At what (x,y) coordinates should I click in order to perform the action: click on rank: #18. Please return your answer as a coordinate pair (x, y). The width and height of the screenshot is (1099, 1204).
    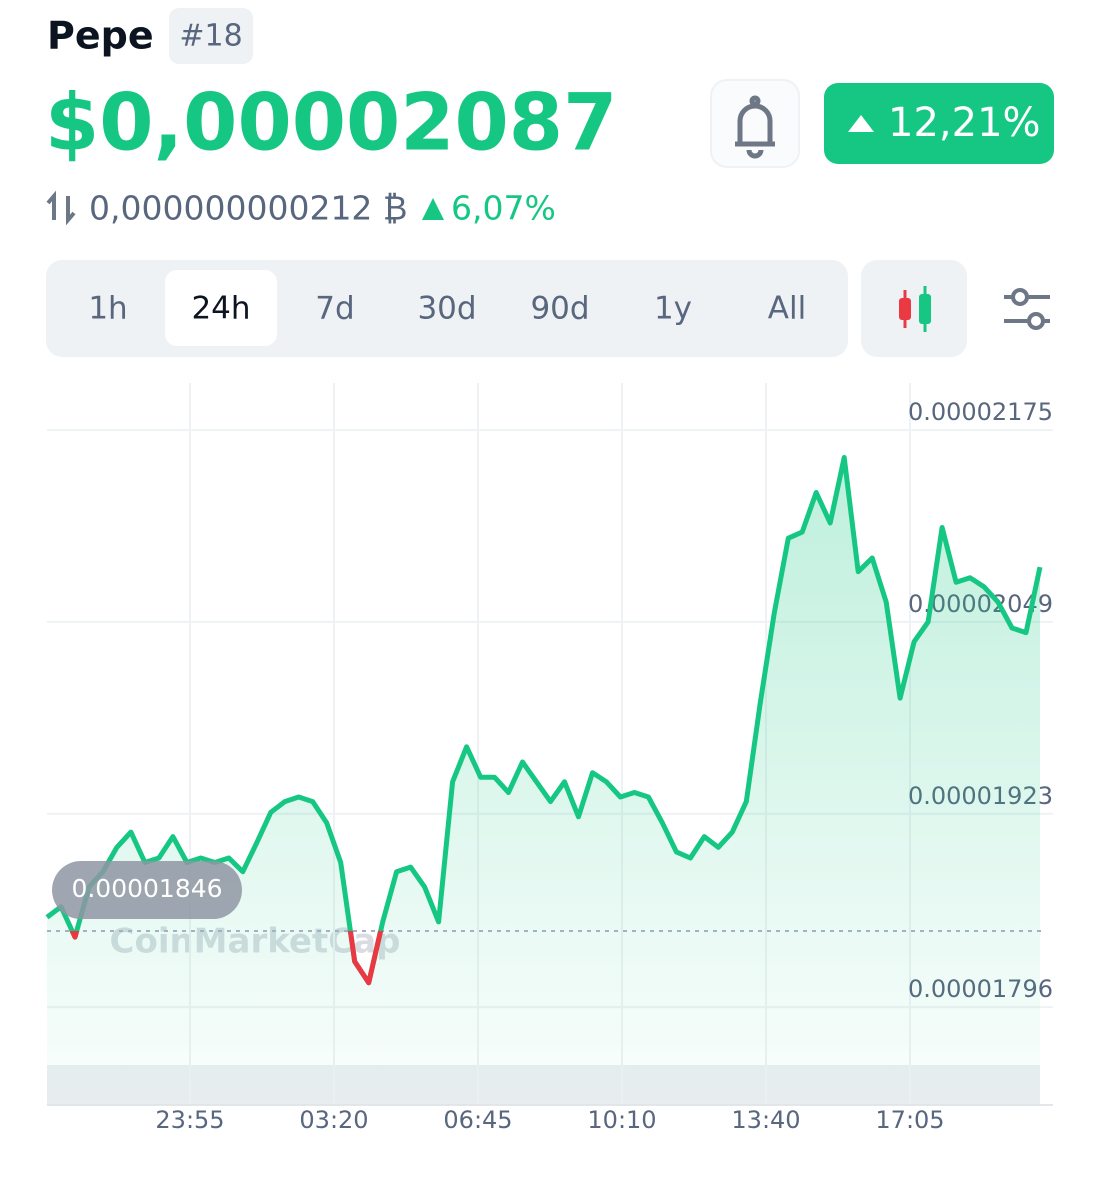
    Looking at the image, I should click on (210, 36).